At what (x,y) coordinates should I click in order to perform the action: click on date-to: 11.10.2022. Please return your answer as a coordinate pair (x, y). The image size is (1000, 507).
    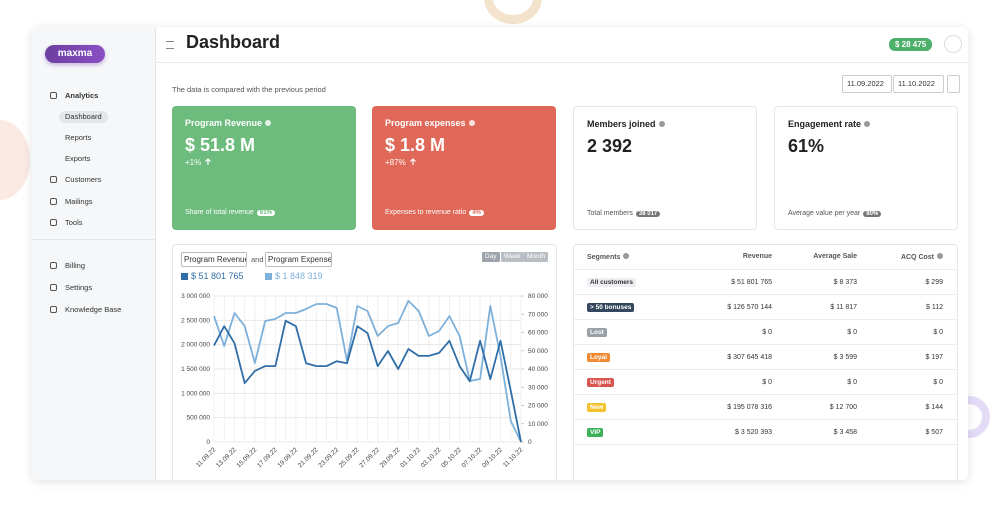
    Looking at the image, I should click on (918, 84).